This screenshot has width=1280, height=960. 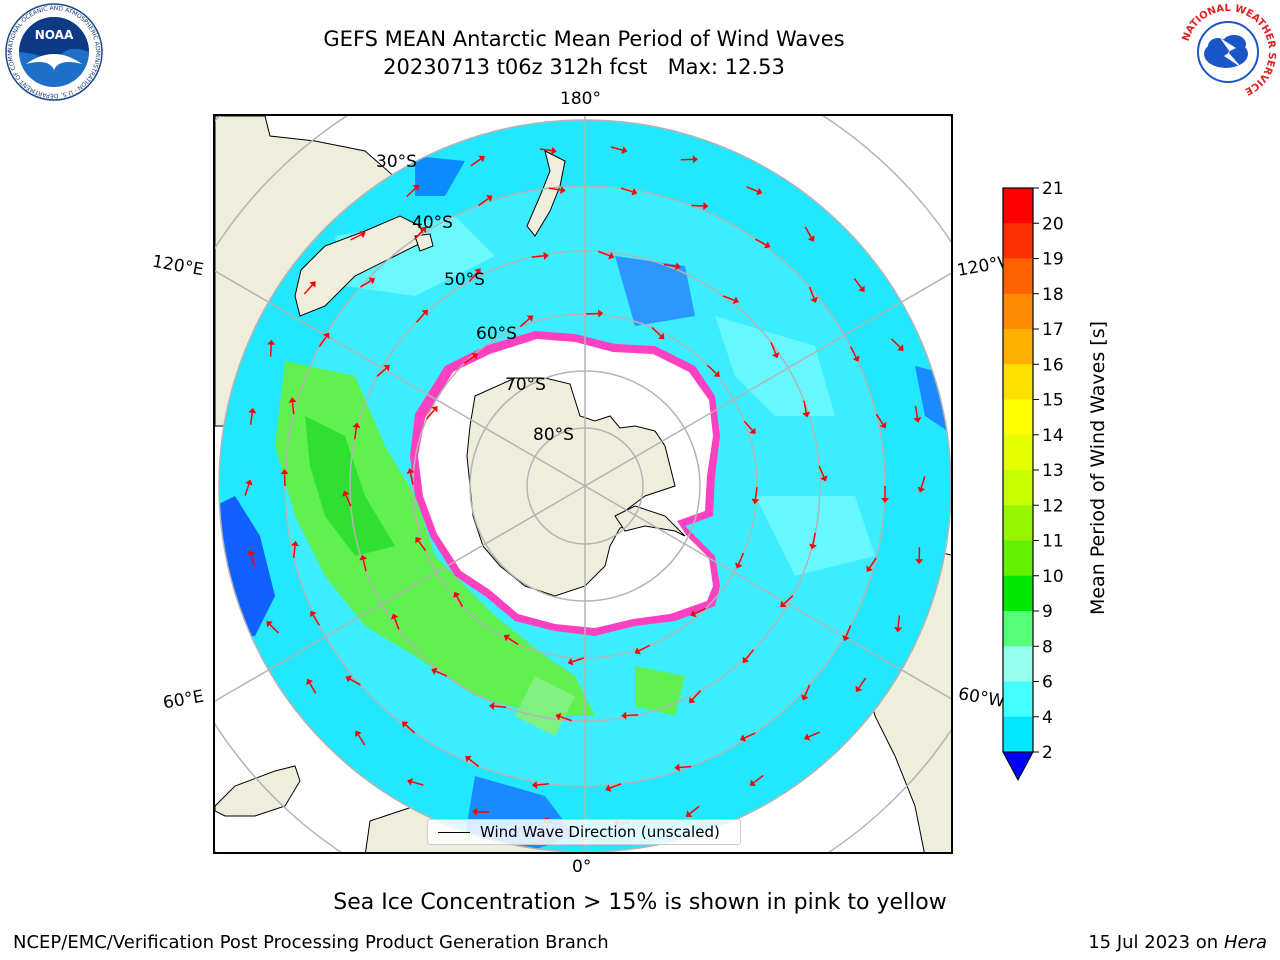 What do you see at coordinates (584, 832) in the screenshot?
I see `map-legend: Wind Wave Direction (unscaled)` at bounding box center [584, 832].